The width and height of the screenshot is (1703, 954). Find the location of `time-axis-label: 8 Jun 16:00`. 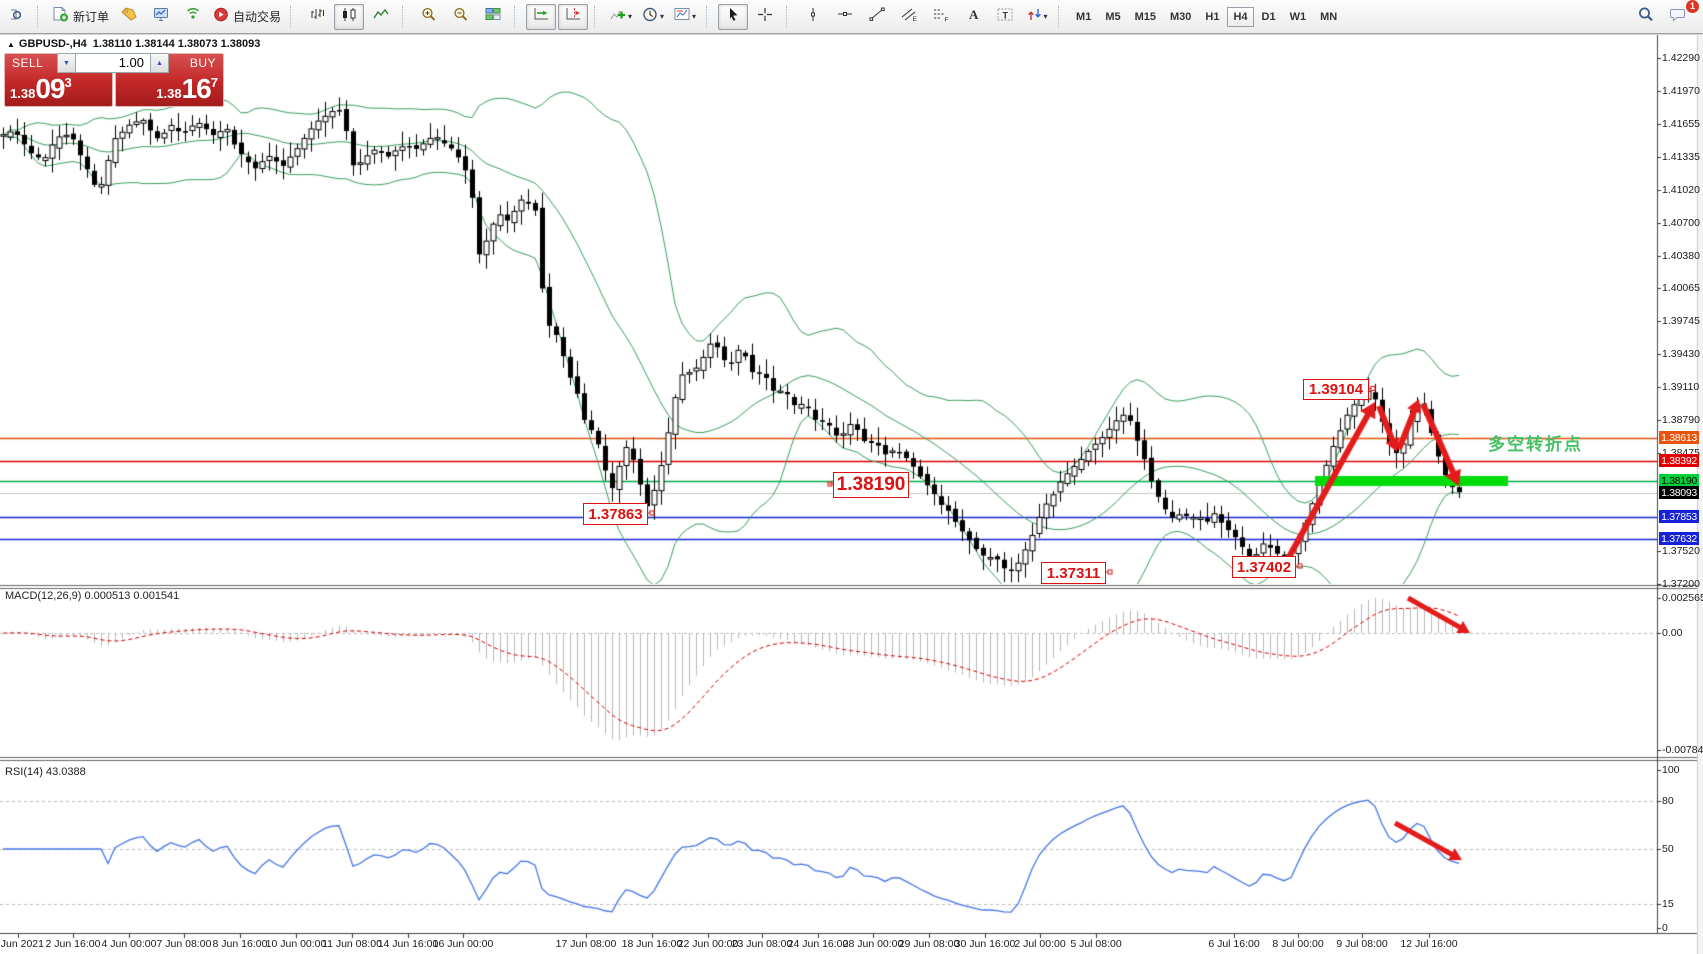

time-axis-label: 8 Jun 16:00 is located at coordinates (240, 944).